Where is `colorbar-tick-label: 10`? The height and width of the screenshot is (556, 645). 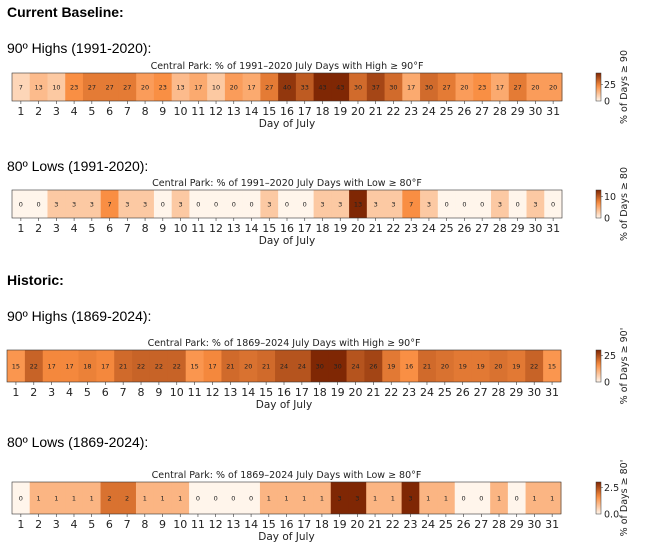
colorbar-tick-label: 10 is located at coordinates (610, 197).